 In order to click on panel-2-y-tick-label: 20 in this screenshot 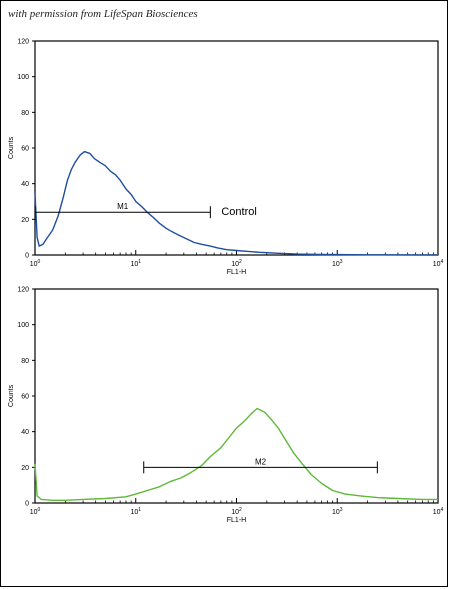, I will do `click(25, 468)`.